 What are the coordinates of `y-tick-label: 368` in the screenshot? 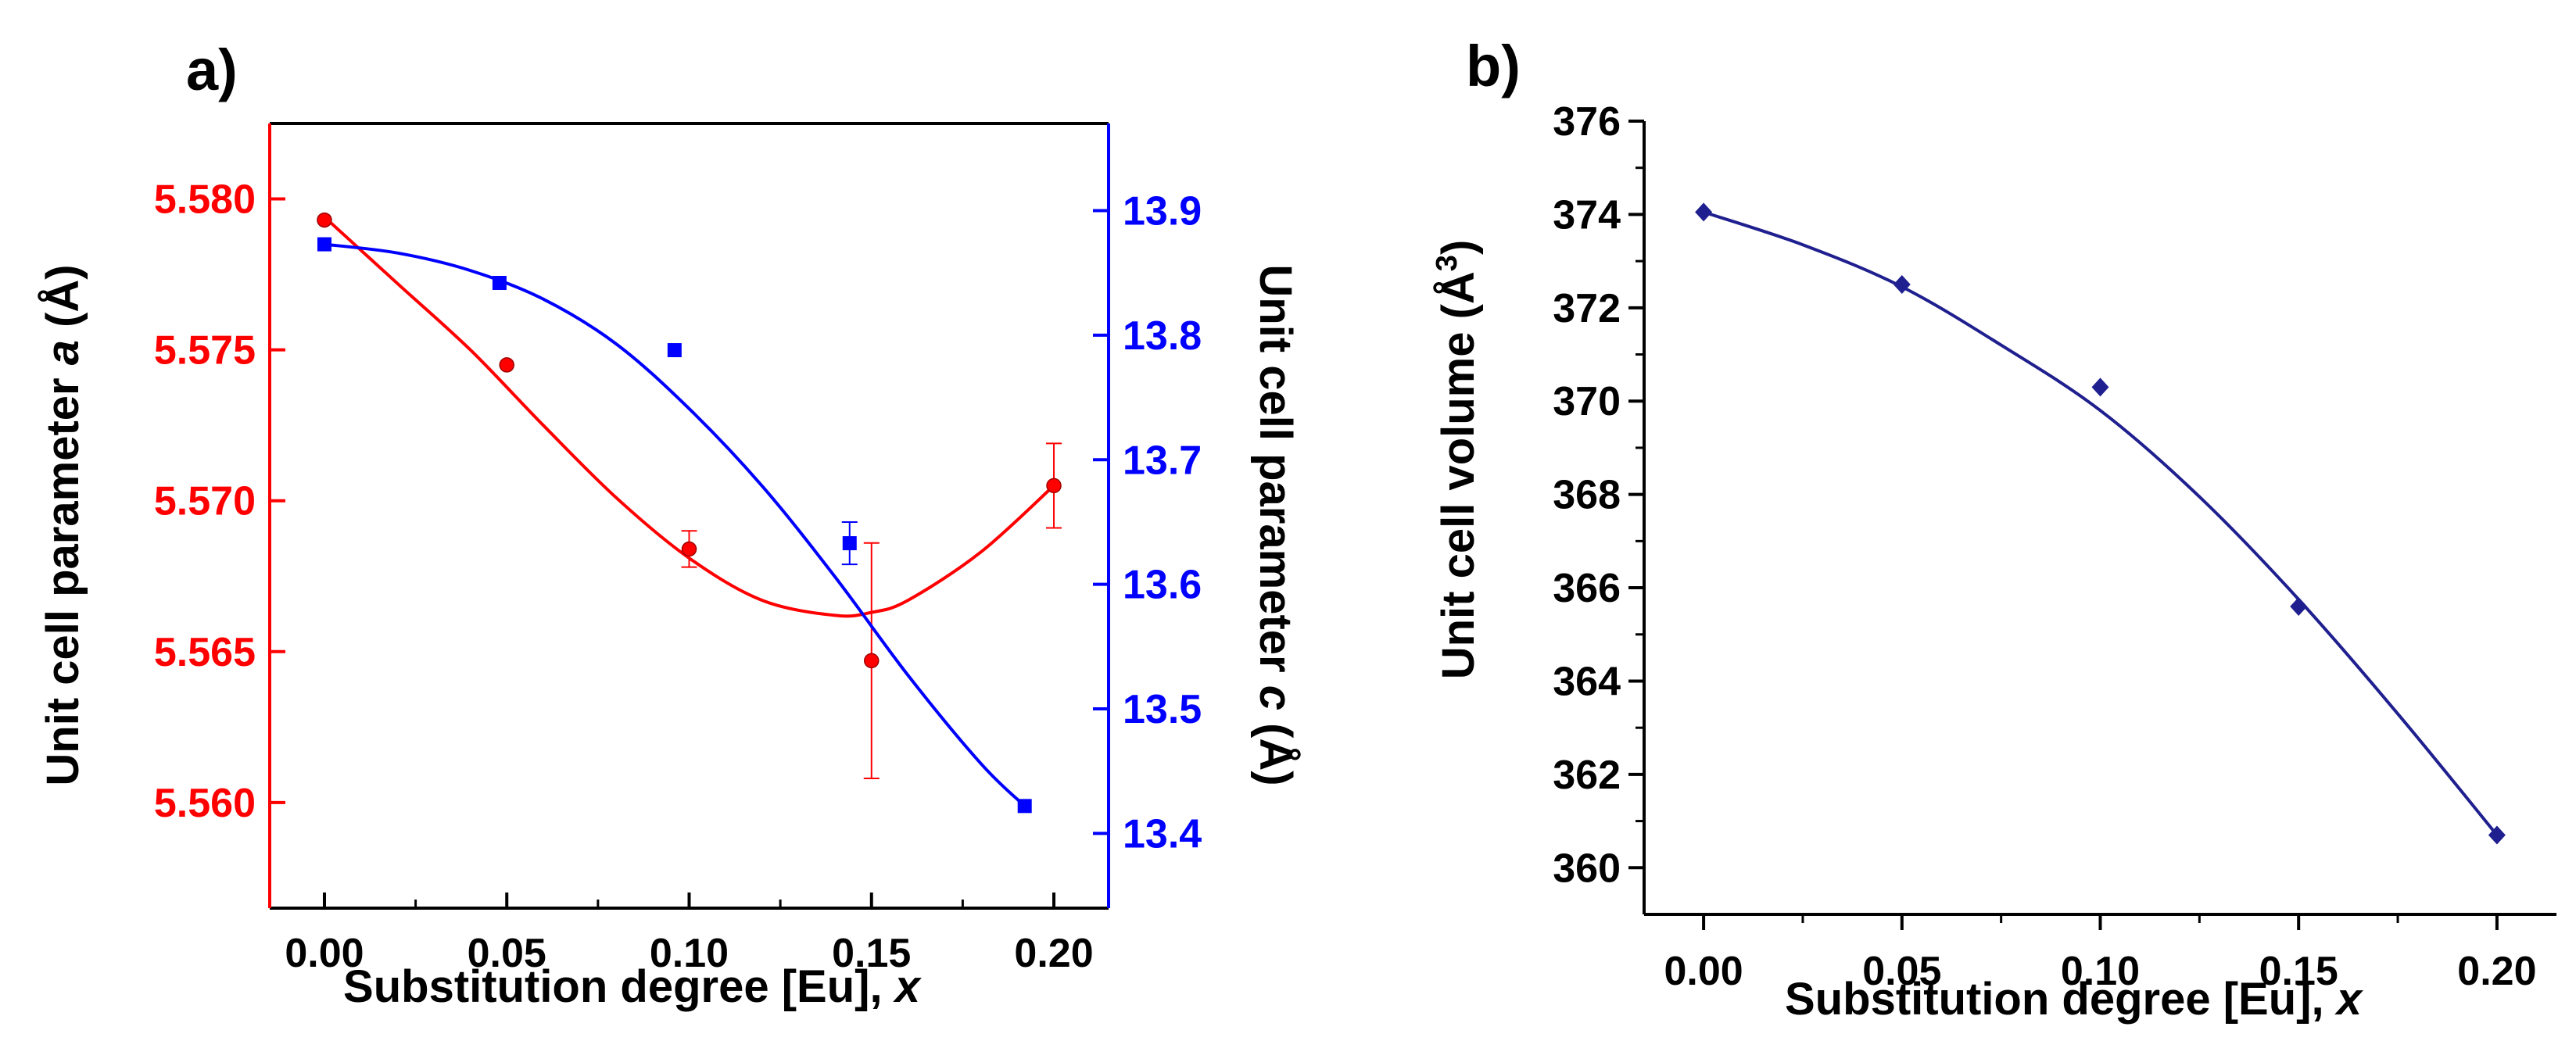 It's located at (1587, 495).